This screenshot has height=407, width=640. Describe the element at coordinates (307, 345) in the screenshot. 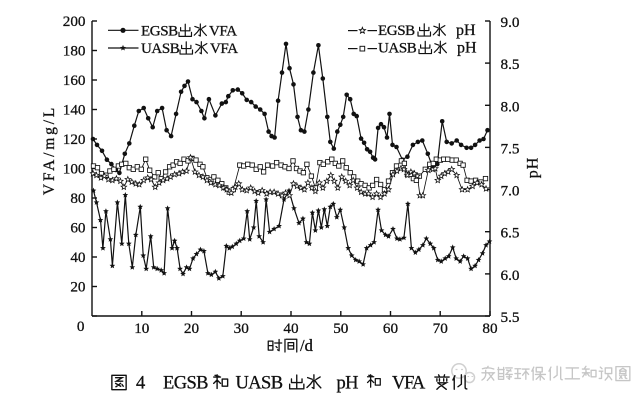

I see `svg-text: /d` at that location.